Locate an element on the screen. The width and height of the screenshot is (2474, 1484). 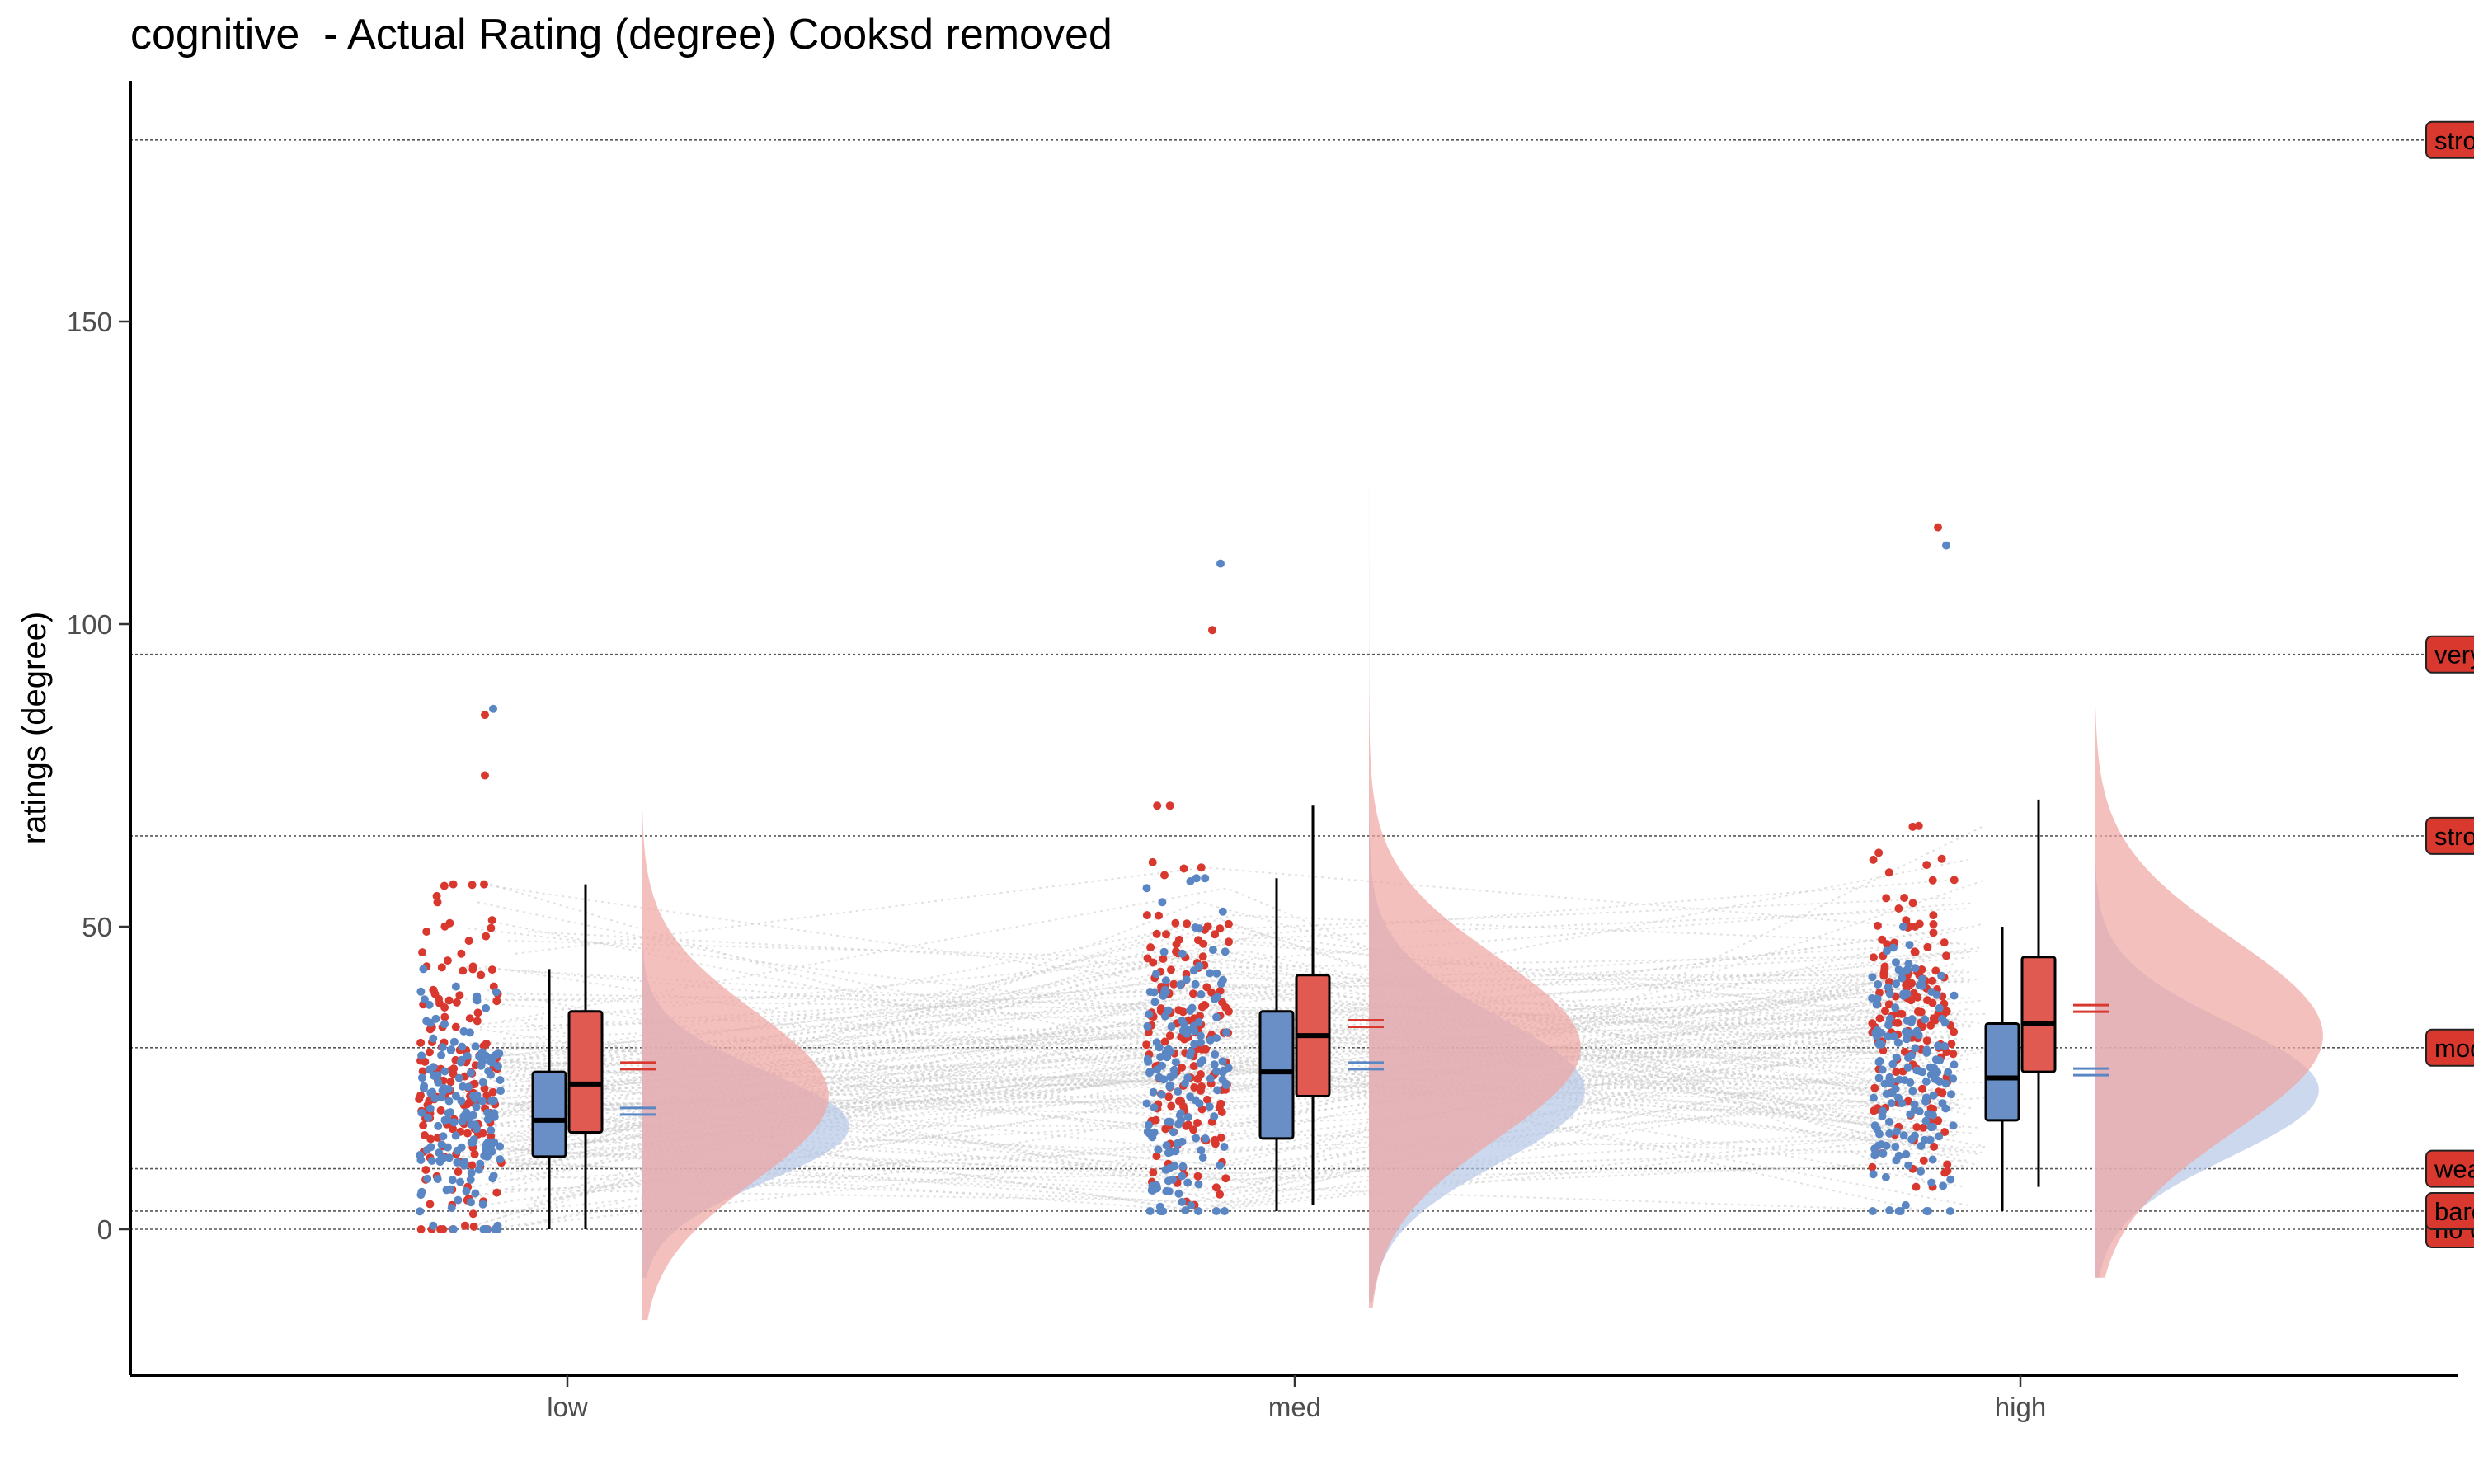
box-body is located at coordinates (2002, 1071).